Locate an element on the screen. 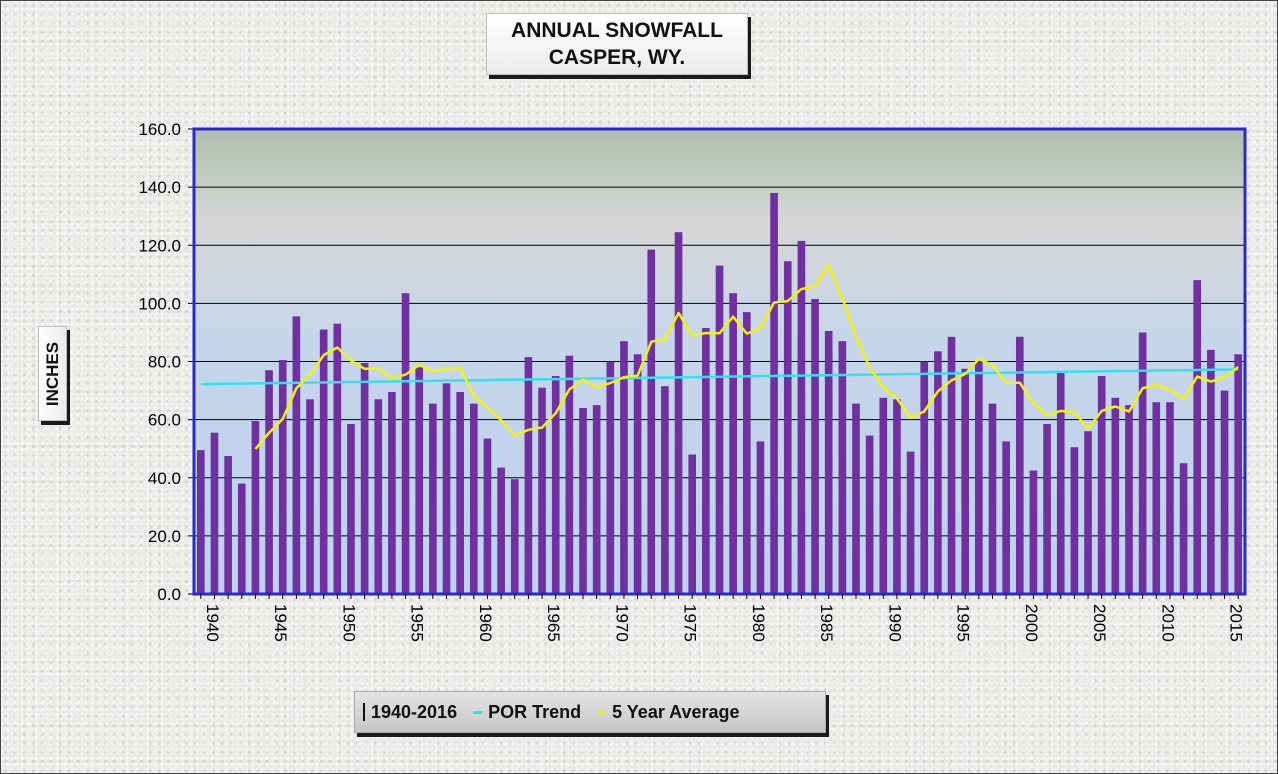 Image resolution: width=1278 pixels, height=774 pixels. x-tick-label: 1990 is located at coordinates (894, 623).